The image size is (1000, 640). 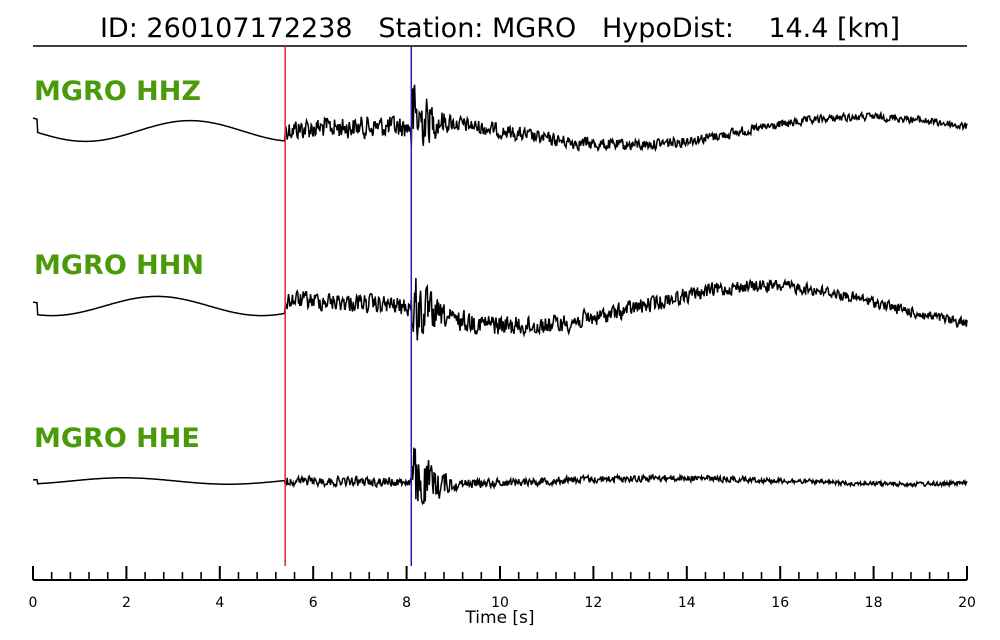 What do you see at coordinates (33, 603) in the screenshot?
I see `x-tick-label: 0` at bounding box center [33, 603].